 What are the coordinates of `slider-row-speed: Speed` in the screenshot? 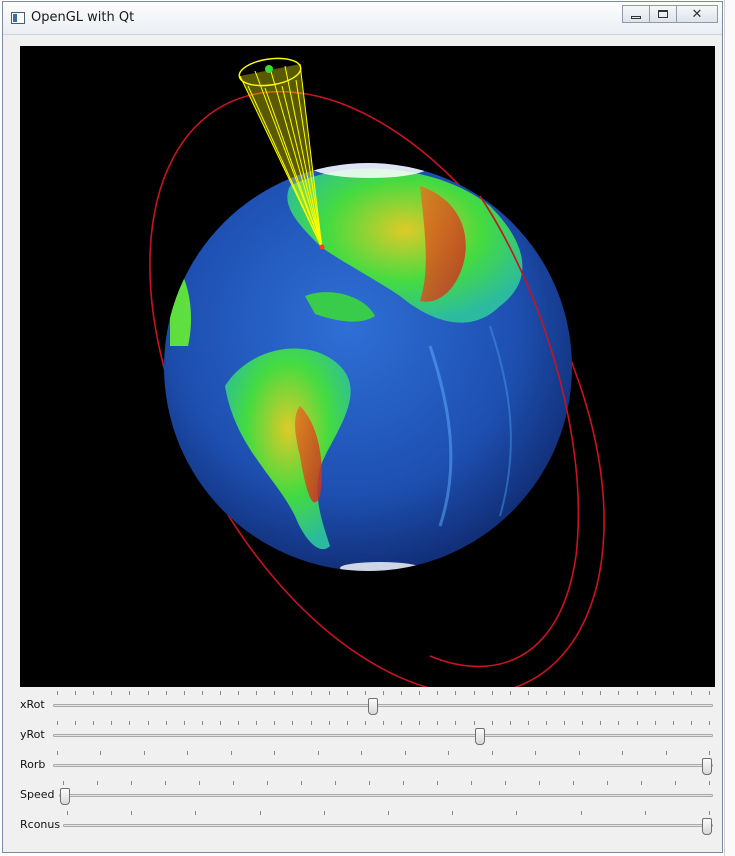 It's located at (362, 793).